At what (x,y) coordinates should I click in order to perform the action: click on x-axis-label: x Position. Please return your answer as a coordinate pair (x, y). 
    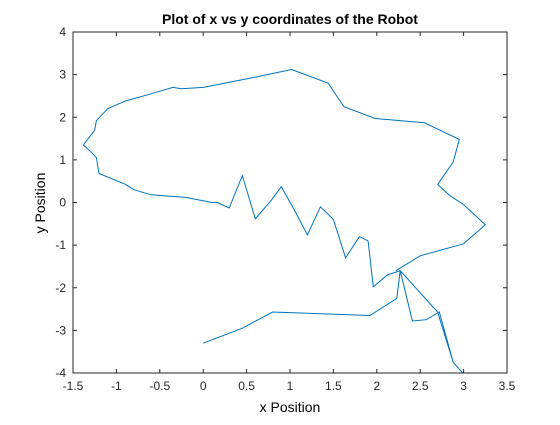
    Looking at the image, I should click on (290, 407).